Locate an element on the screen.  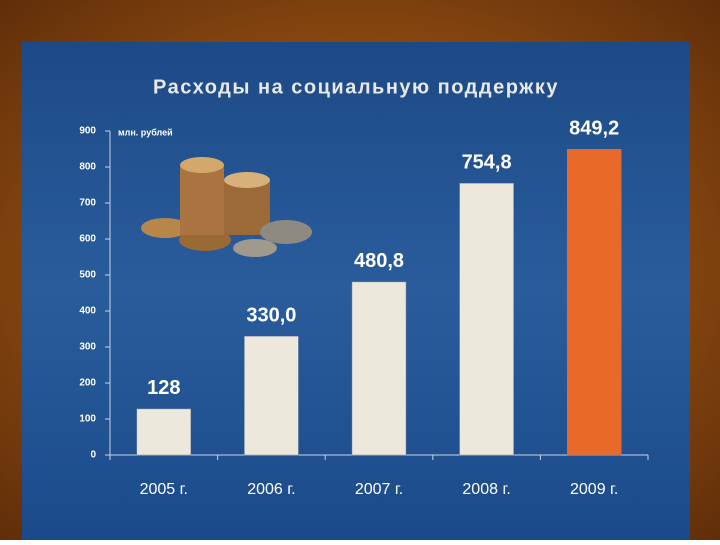
value-label: 849,2 is located at coordinates (594, 129).